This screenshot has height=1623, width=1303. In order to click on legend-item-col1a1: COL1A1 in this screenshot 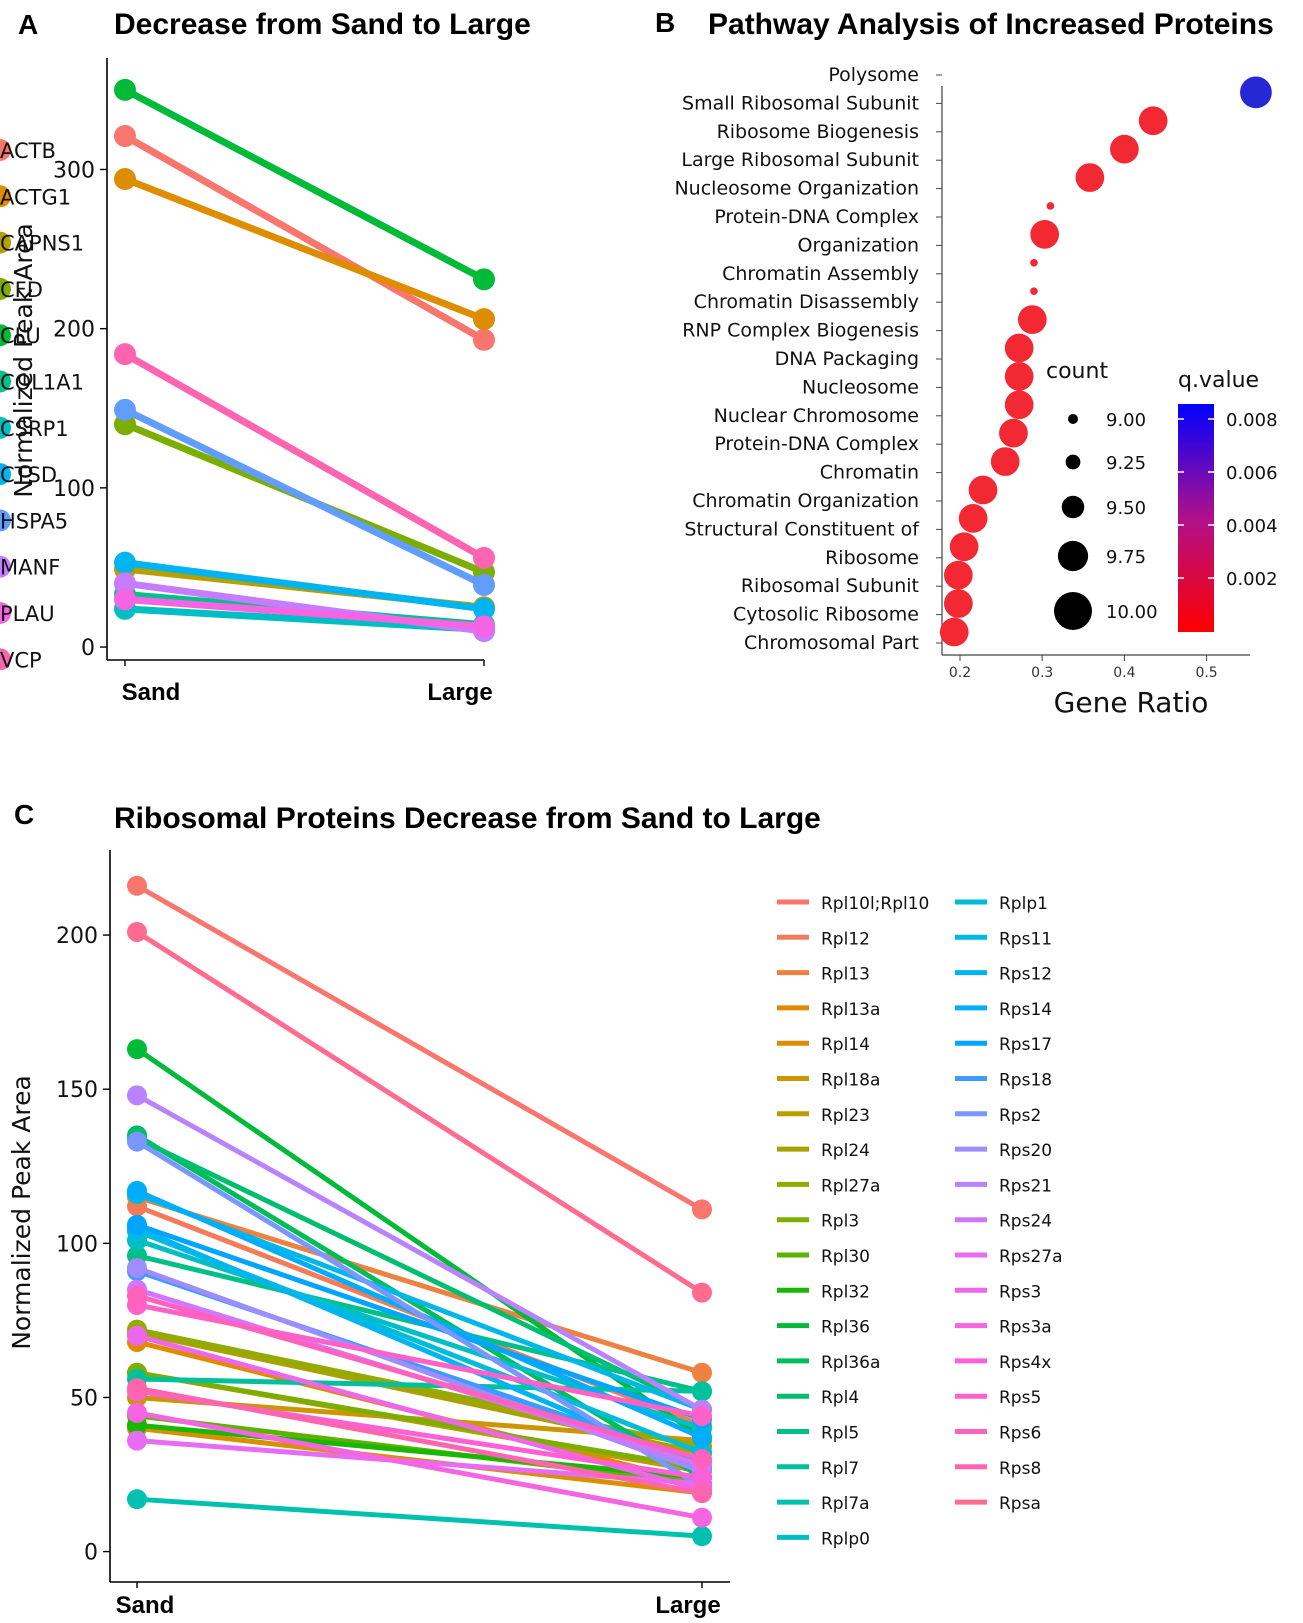, I will do `click(42, 383)`.